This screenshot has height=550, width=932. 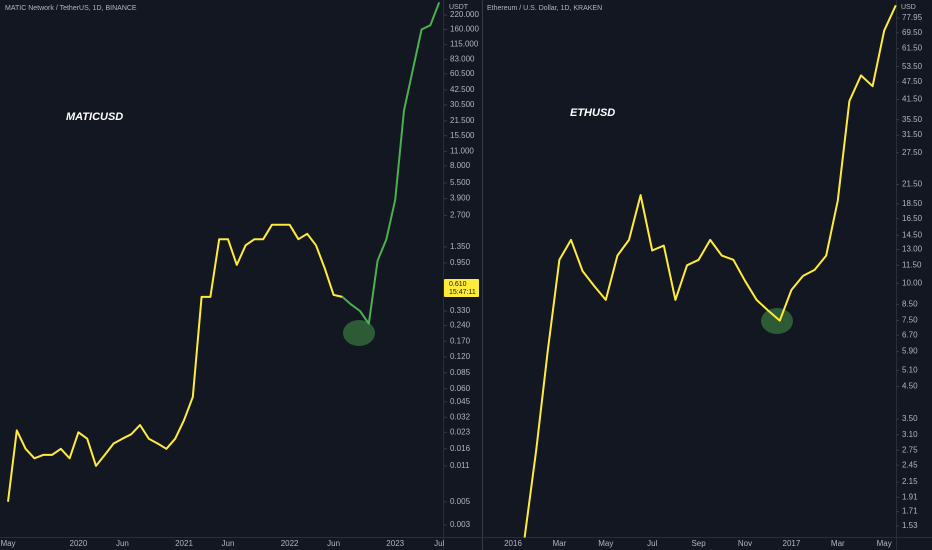 What do you see at coordinates (462, 151) in the screenshot?
I see `y-tick-label: 11.000` at bounding box center [462, 151].